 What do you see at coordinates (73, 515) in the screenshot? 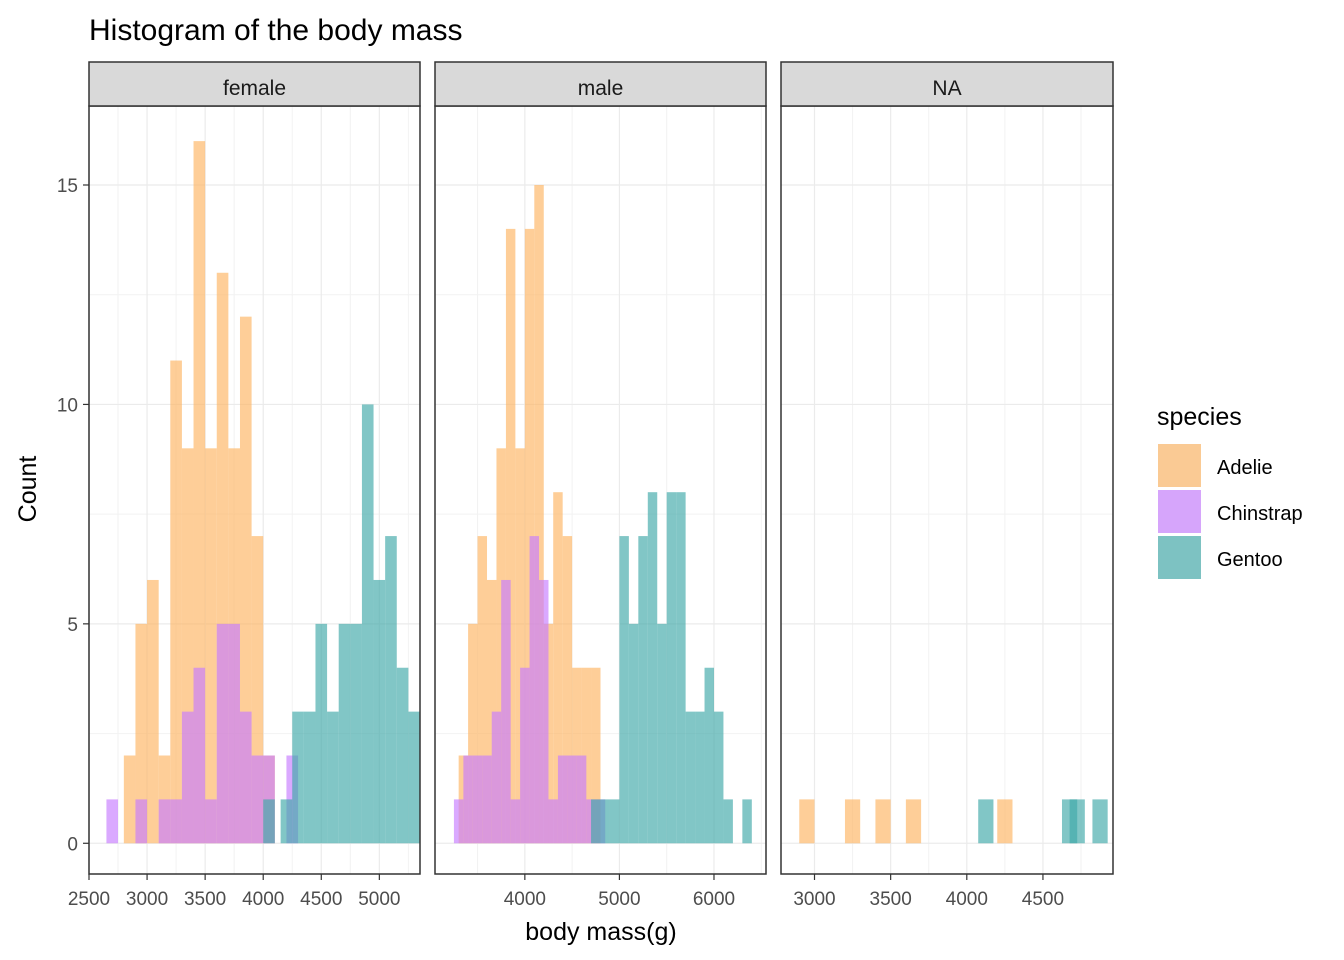
I see `y-axis: 0 5 10 15` at bounding box center [73, 515].